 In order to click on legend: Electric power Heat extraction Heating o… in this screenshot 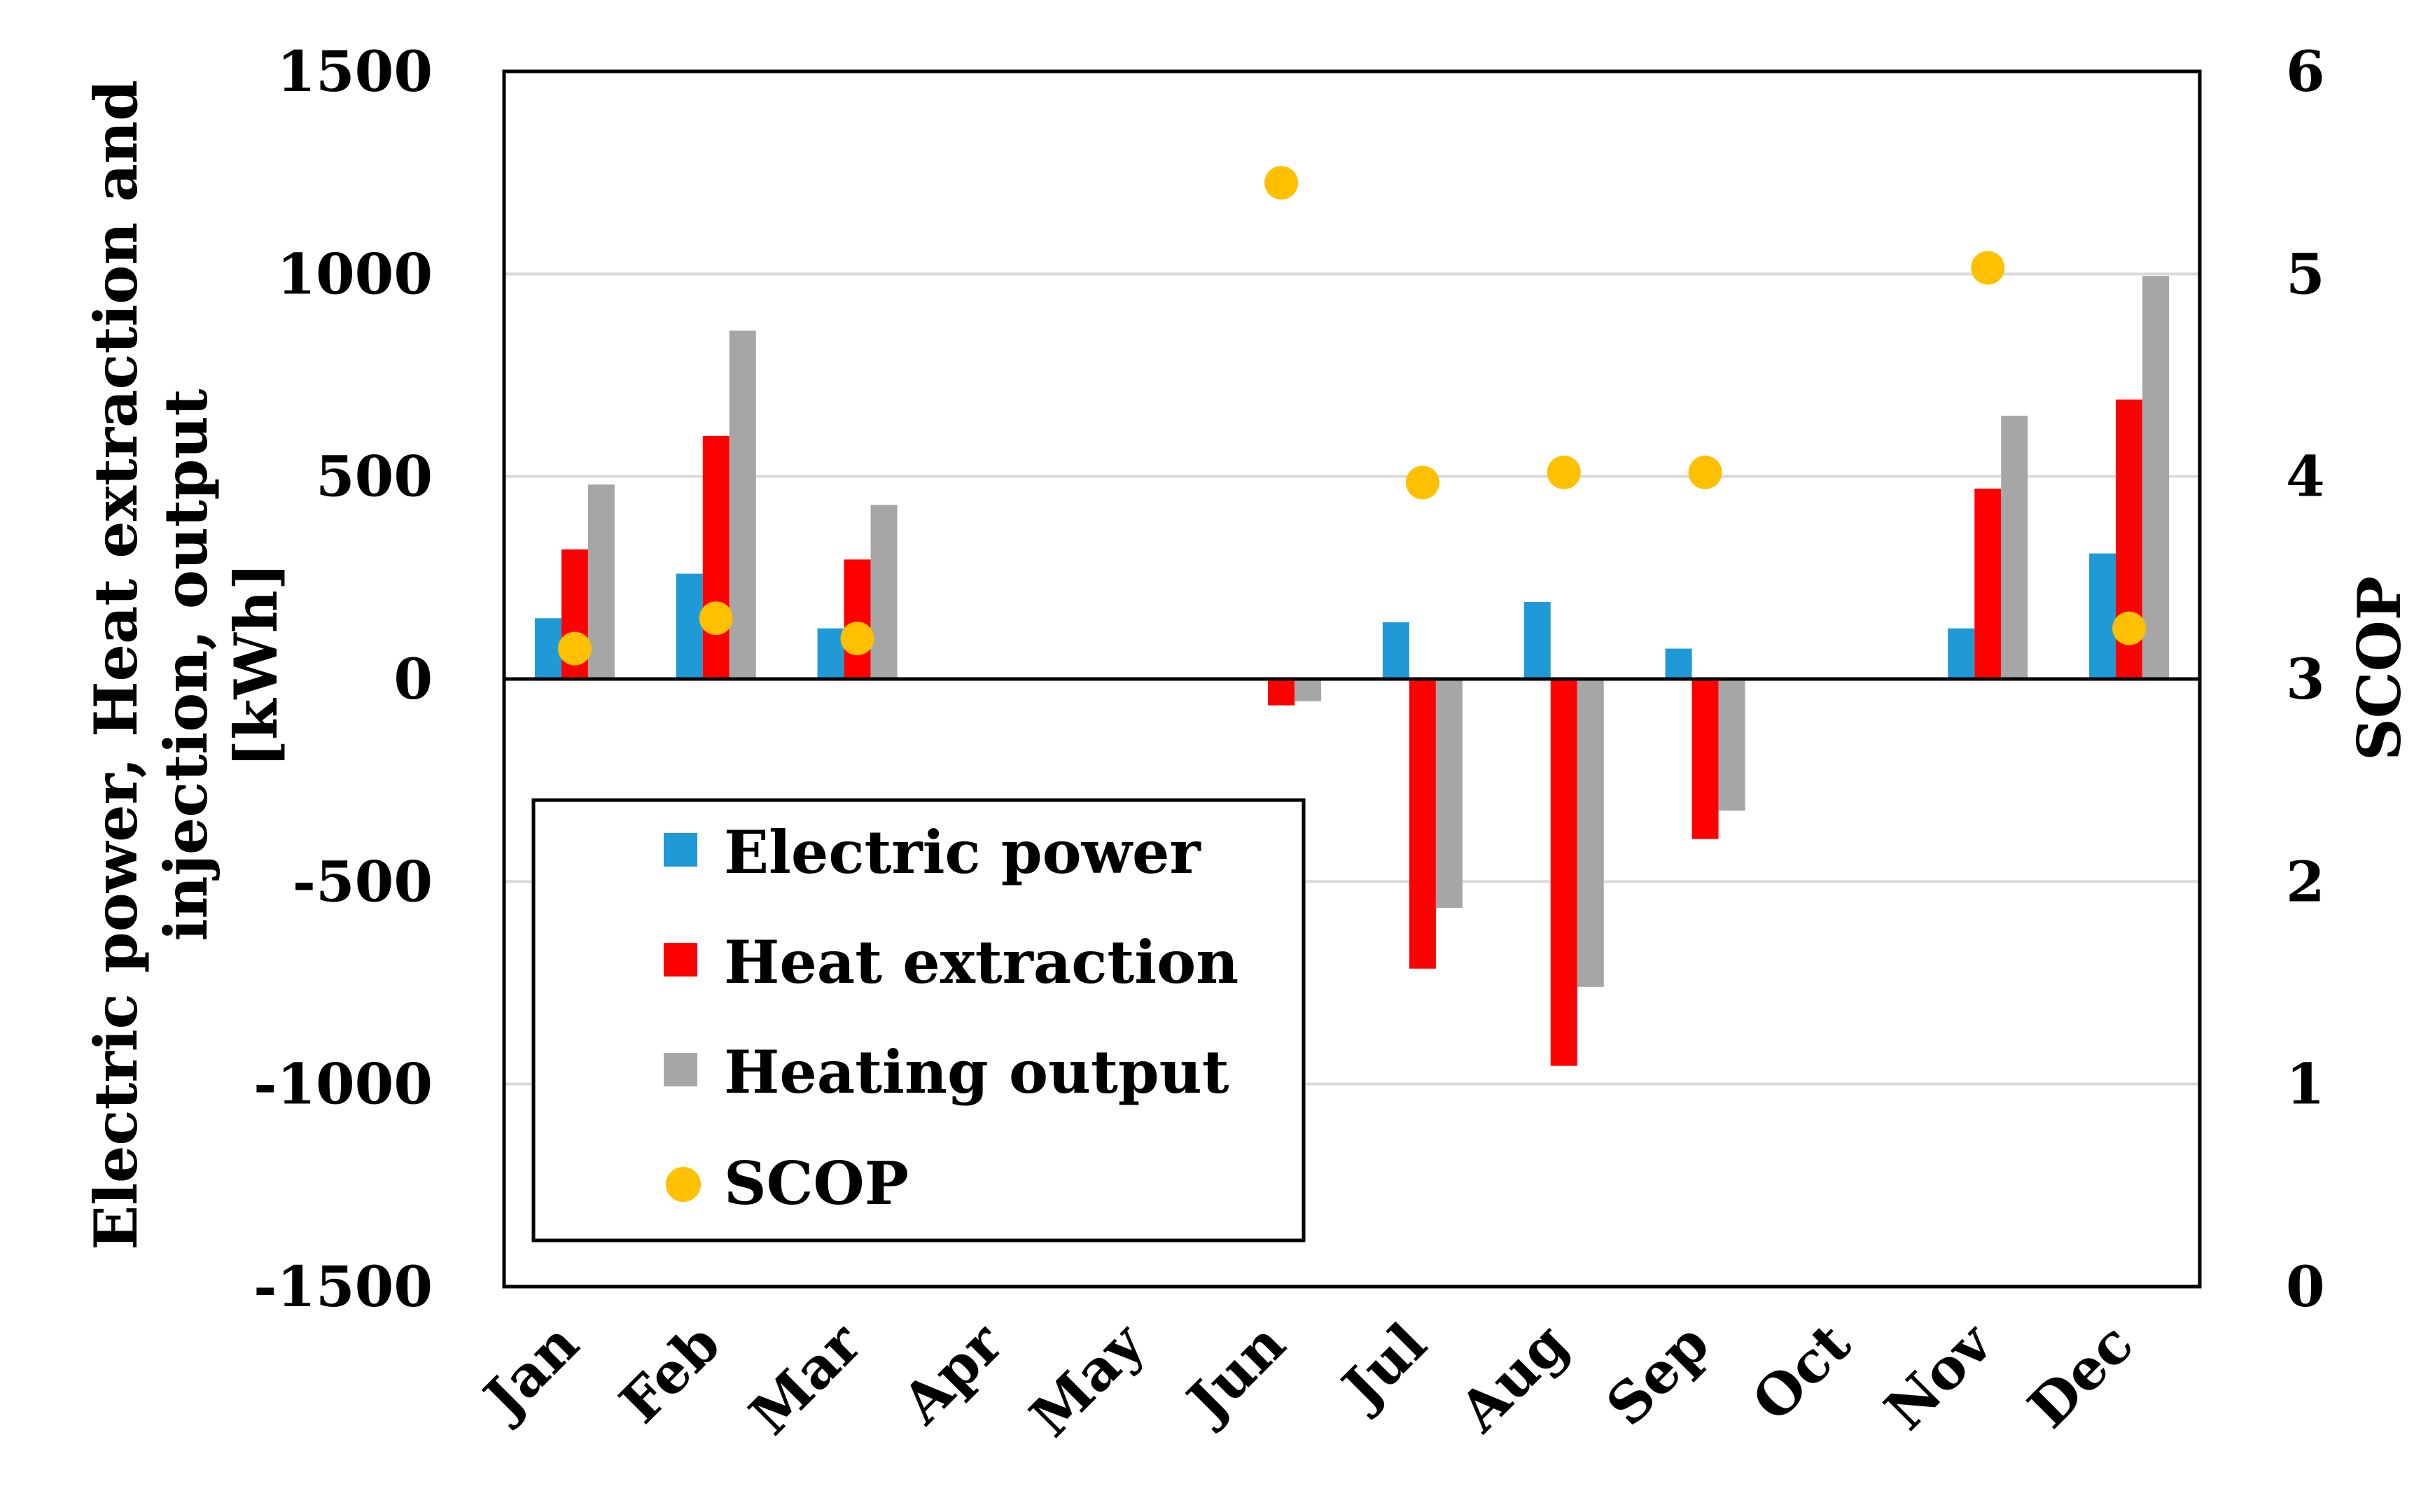, I will do `click(918, 1020)`.